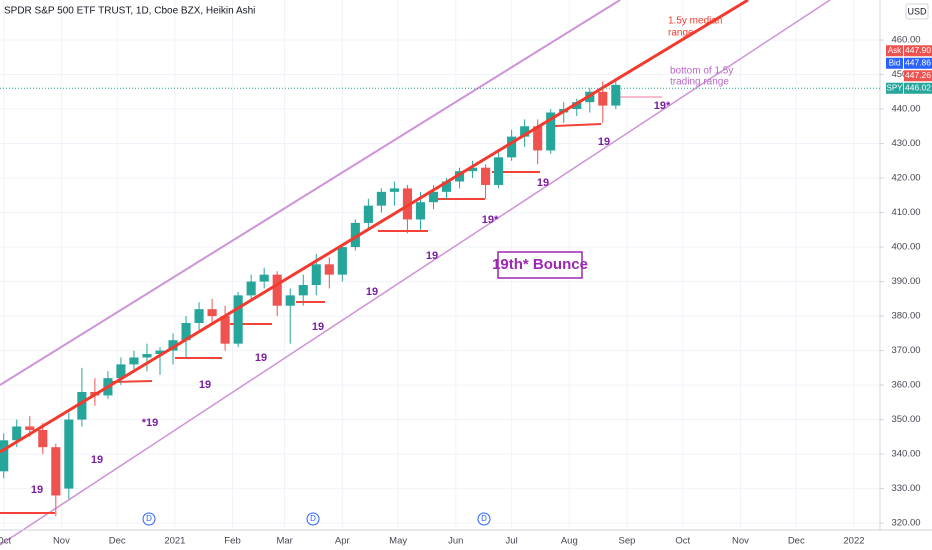 The height and width of the screenshot is (550, 932). What do you see at coordinates (853, 541) in the screenshot?
I see `x-tick-label: 2022` at bounding box center [853, 541].